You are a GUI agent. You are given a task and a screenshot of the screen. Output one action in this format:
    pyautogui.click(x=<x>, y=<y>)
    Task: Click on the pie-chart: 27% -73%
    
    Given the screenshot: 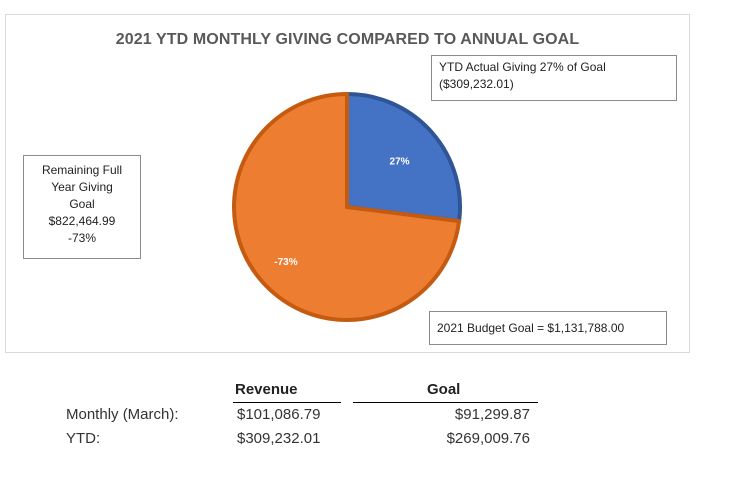 What is the action you would take?
    pyautogui.click(x=347, y=207)
    